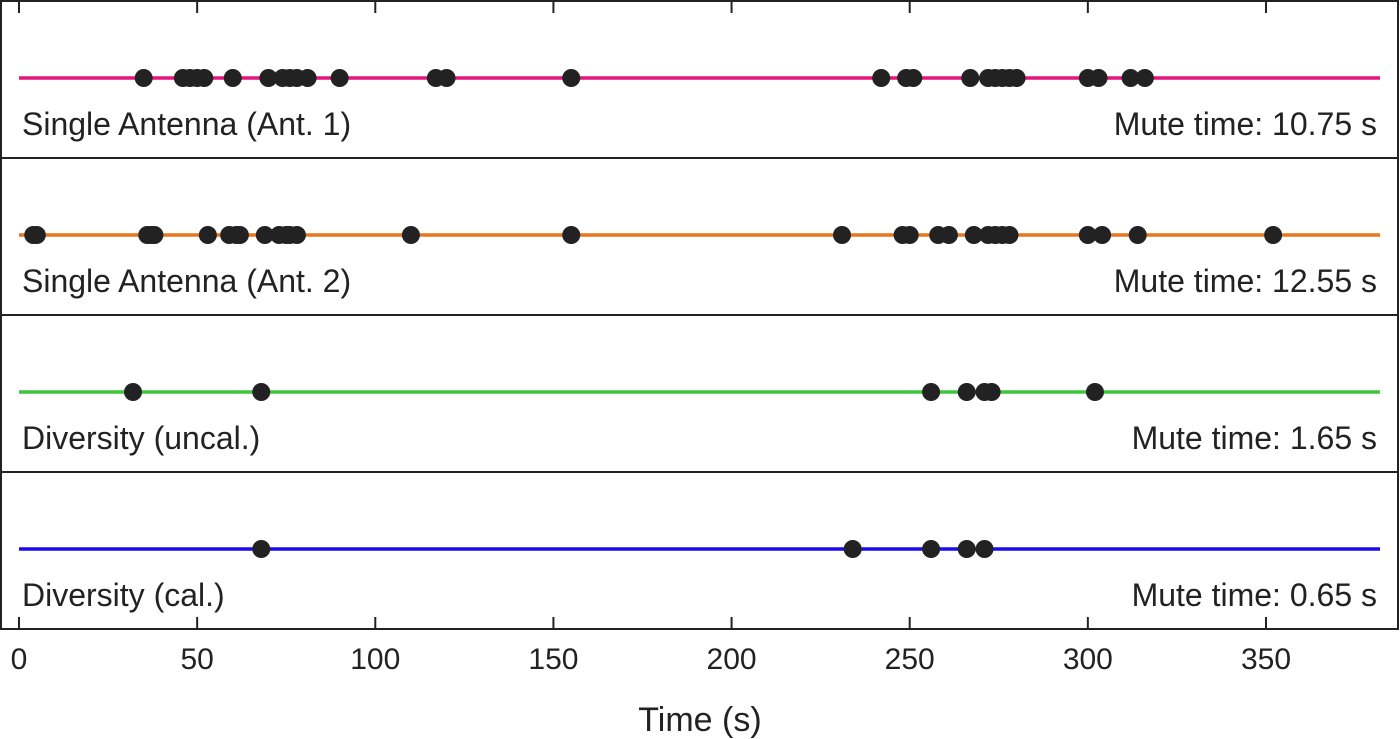 This screenshot has width=1400, height=739. Describe the element at coordinates (699, 720) in the screenshot. I see `x-axis-label: Time (s)` at that location.